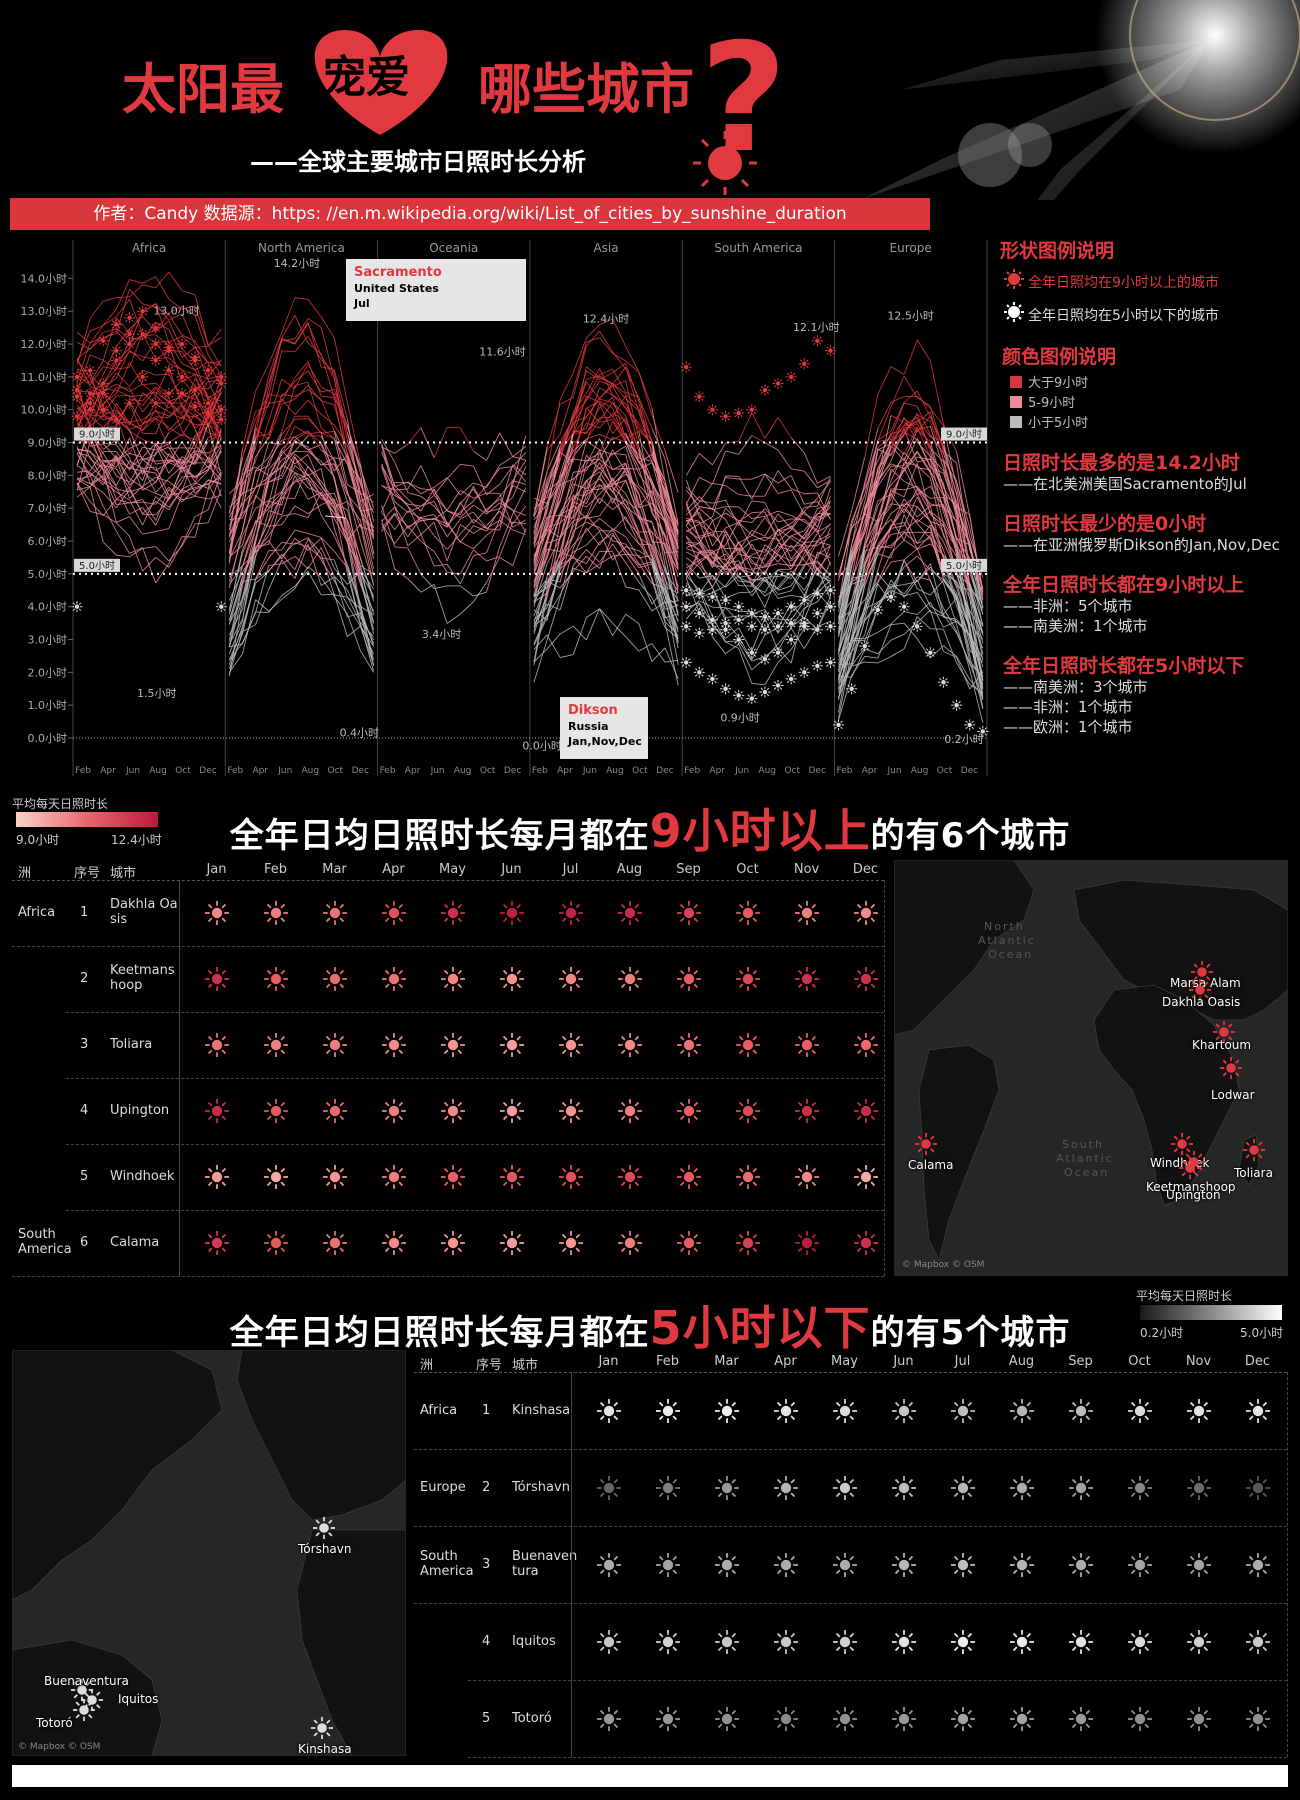 Image resolution: width=1300 pixels, height=1800 pixels. What do you see at coordinates (381, 82) in the screenshot?
I see `heart-icon` at bounding box center [381, 82].